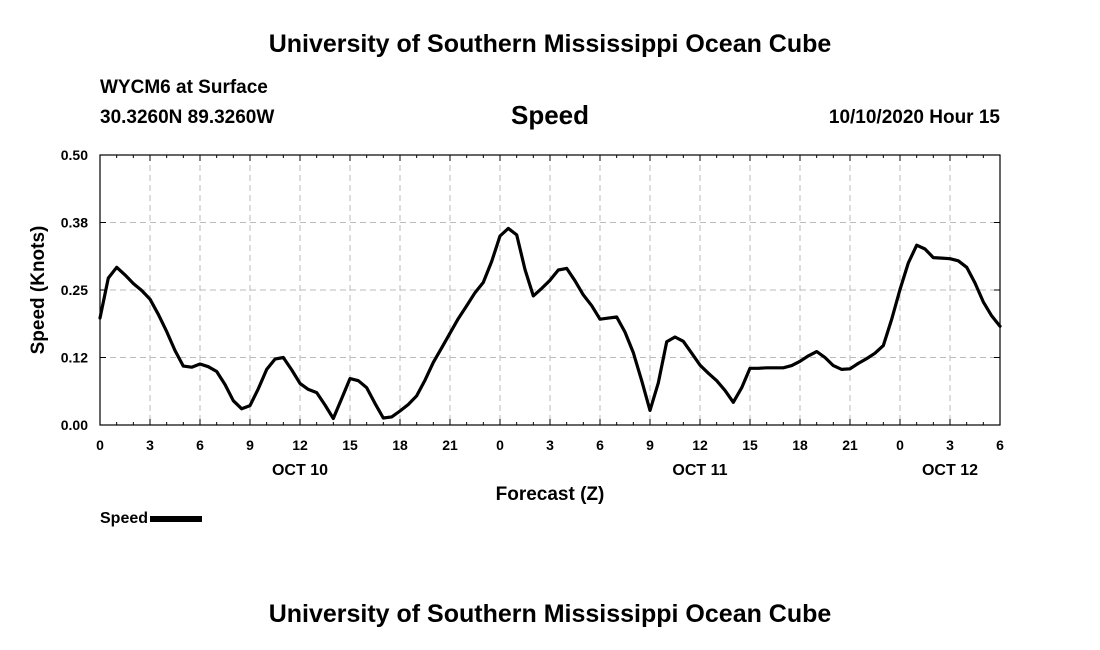 Image resolution: width=1100 pixels, height=650 pixels. What do you see at coordinates (74, 358) in the screenshot?
I see `y-tick-label: 0.12` at bounding box center [74, 358].